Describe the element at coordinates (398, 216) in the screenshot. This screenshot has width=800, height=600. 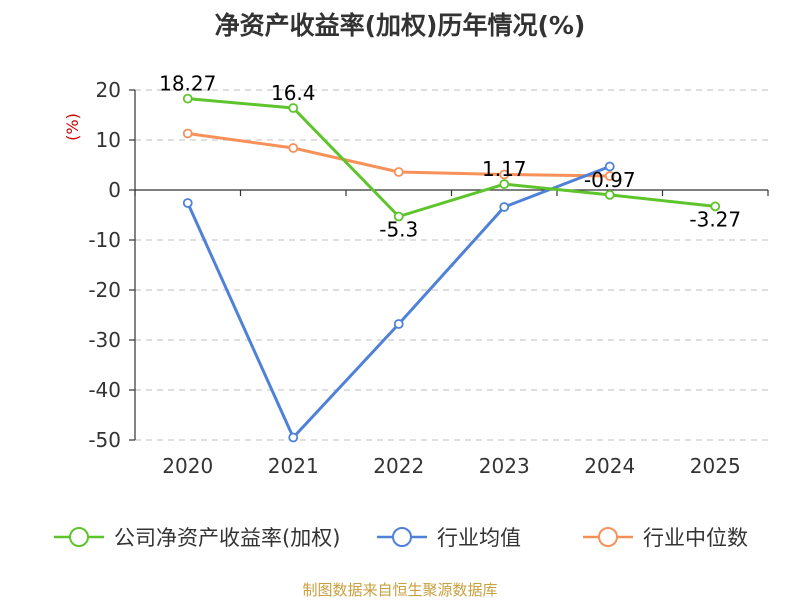
I see `series-0-point-2022` at that location.